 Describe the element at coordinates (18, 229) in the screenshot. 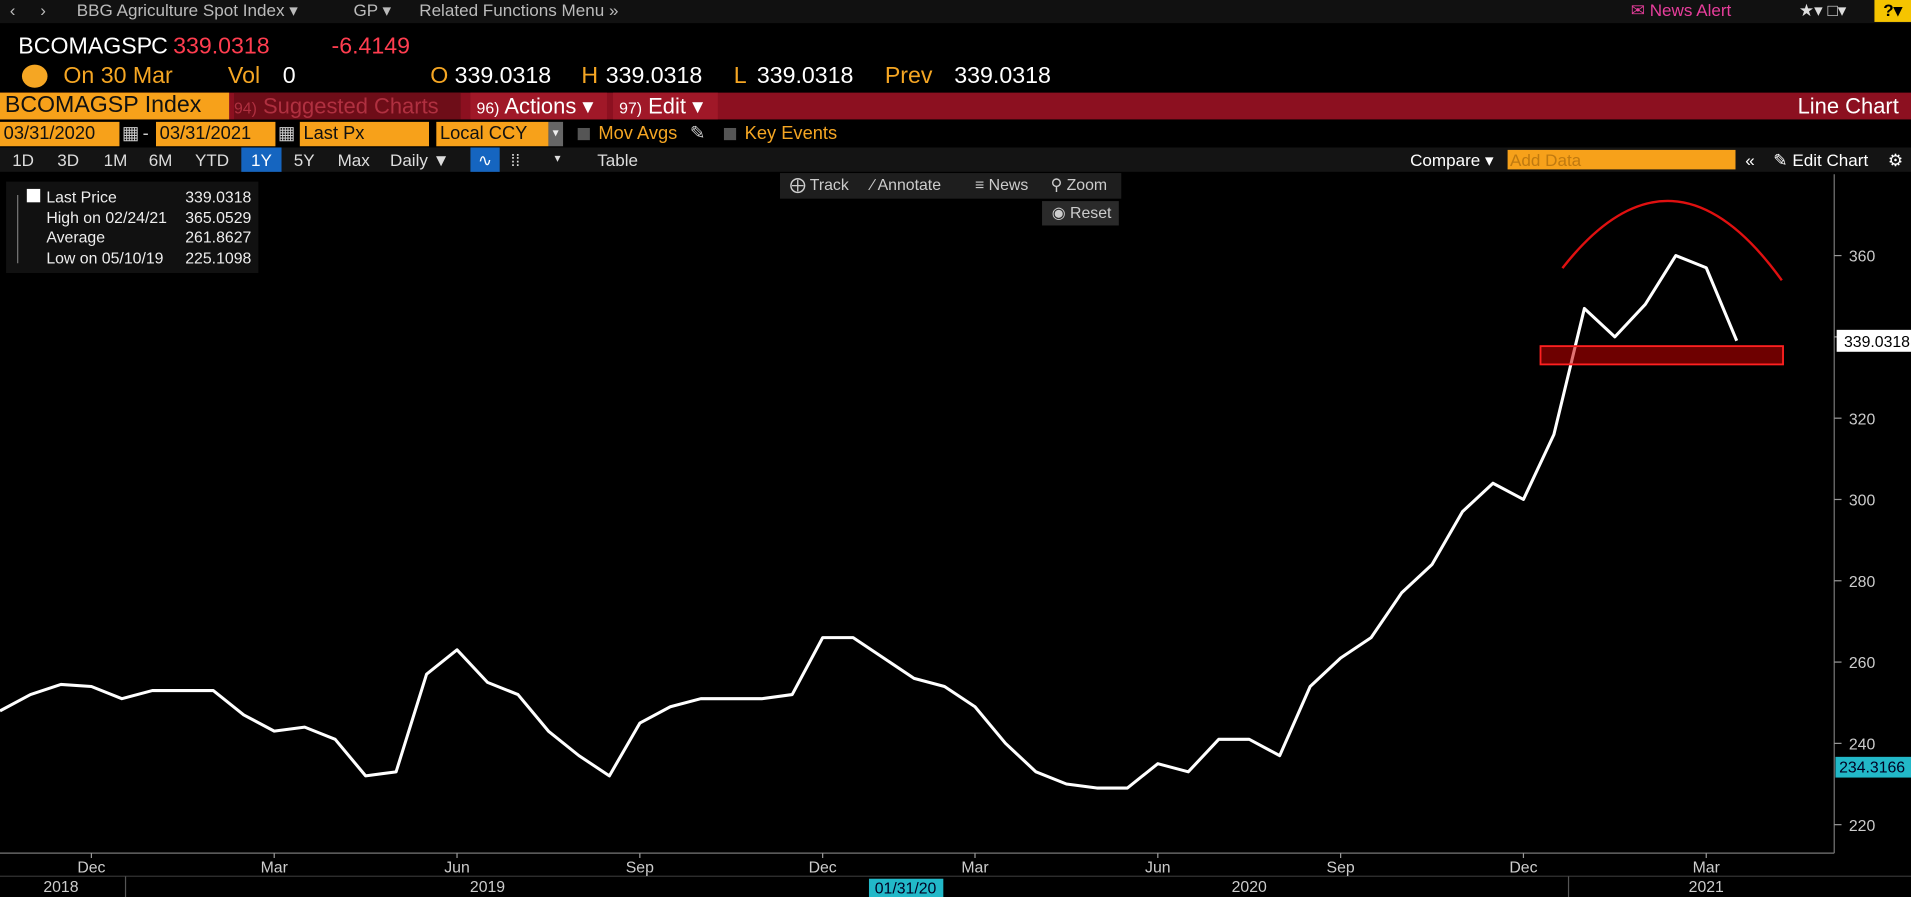

I see `legend-tree` at that location.